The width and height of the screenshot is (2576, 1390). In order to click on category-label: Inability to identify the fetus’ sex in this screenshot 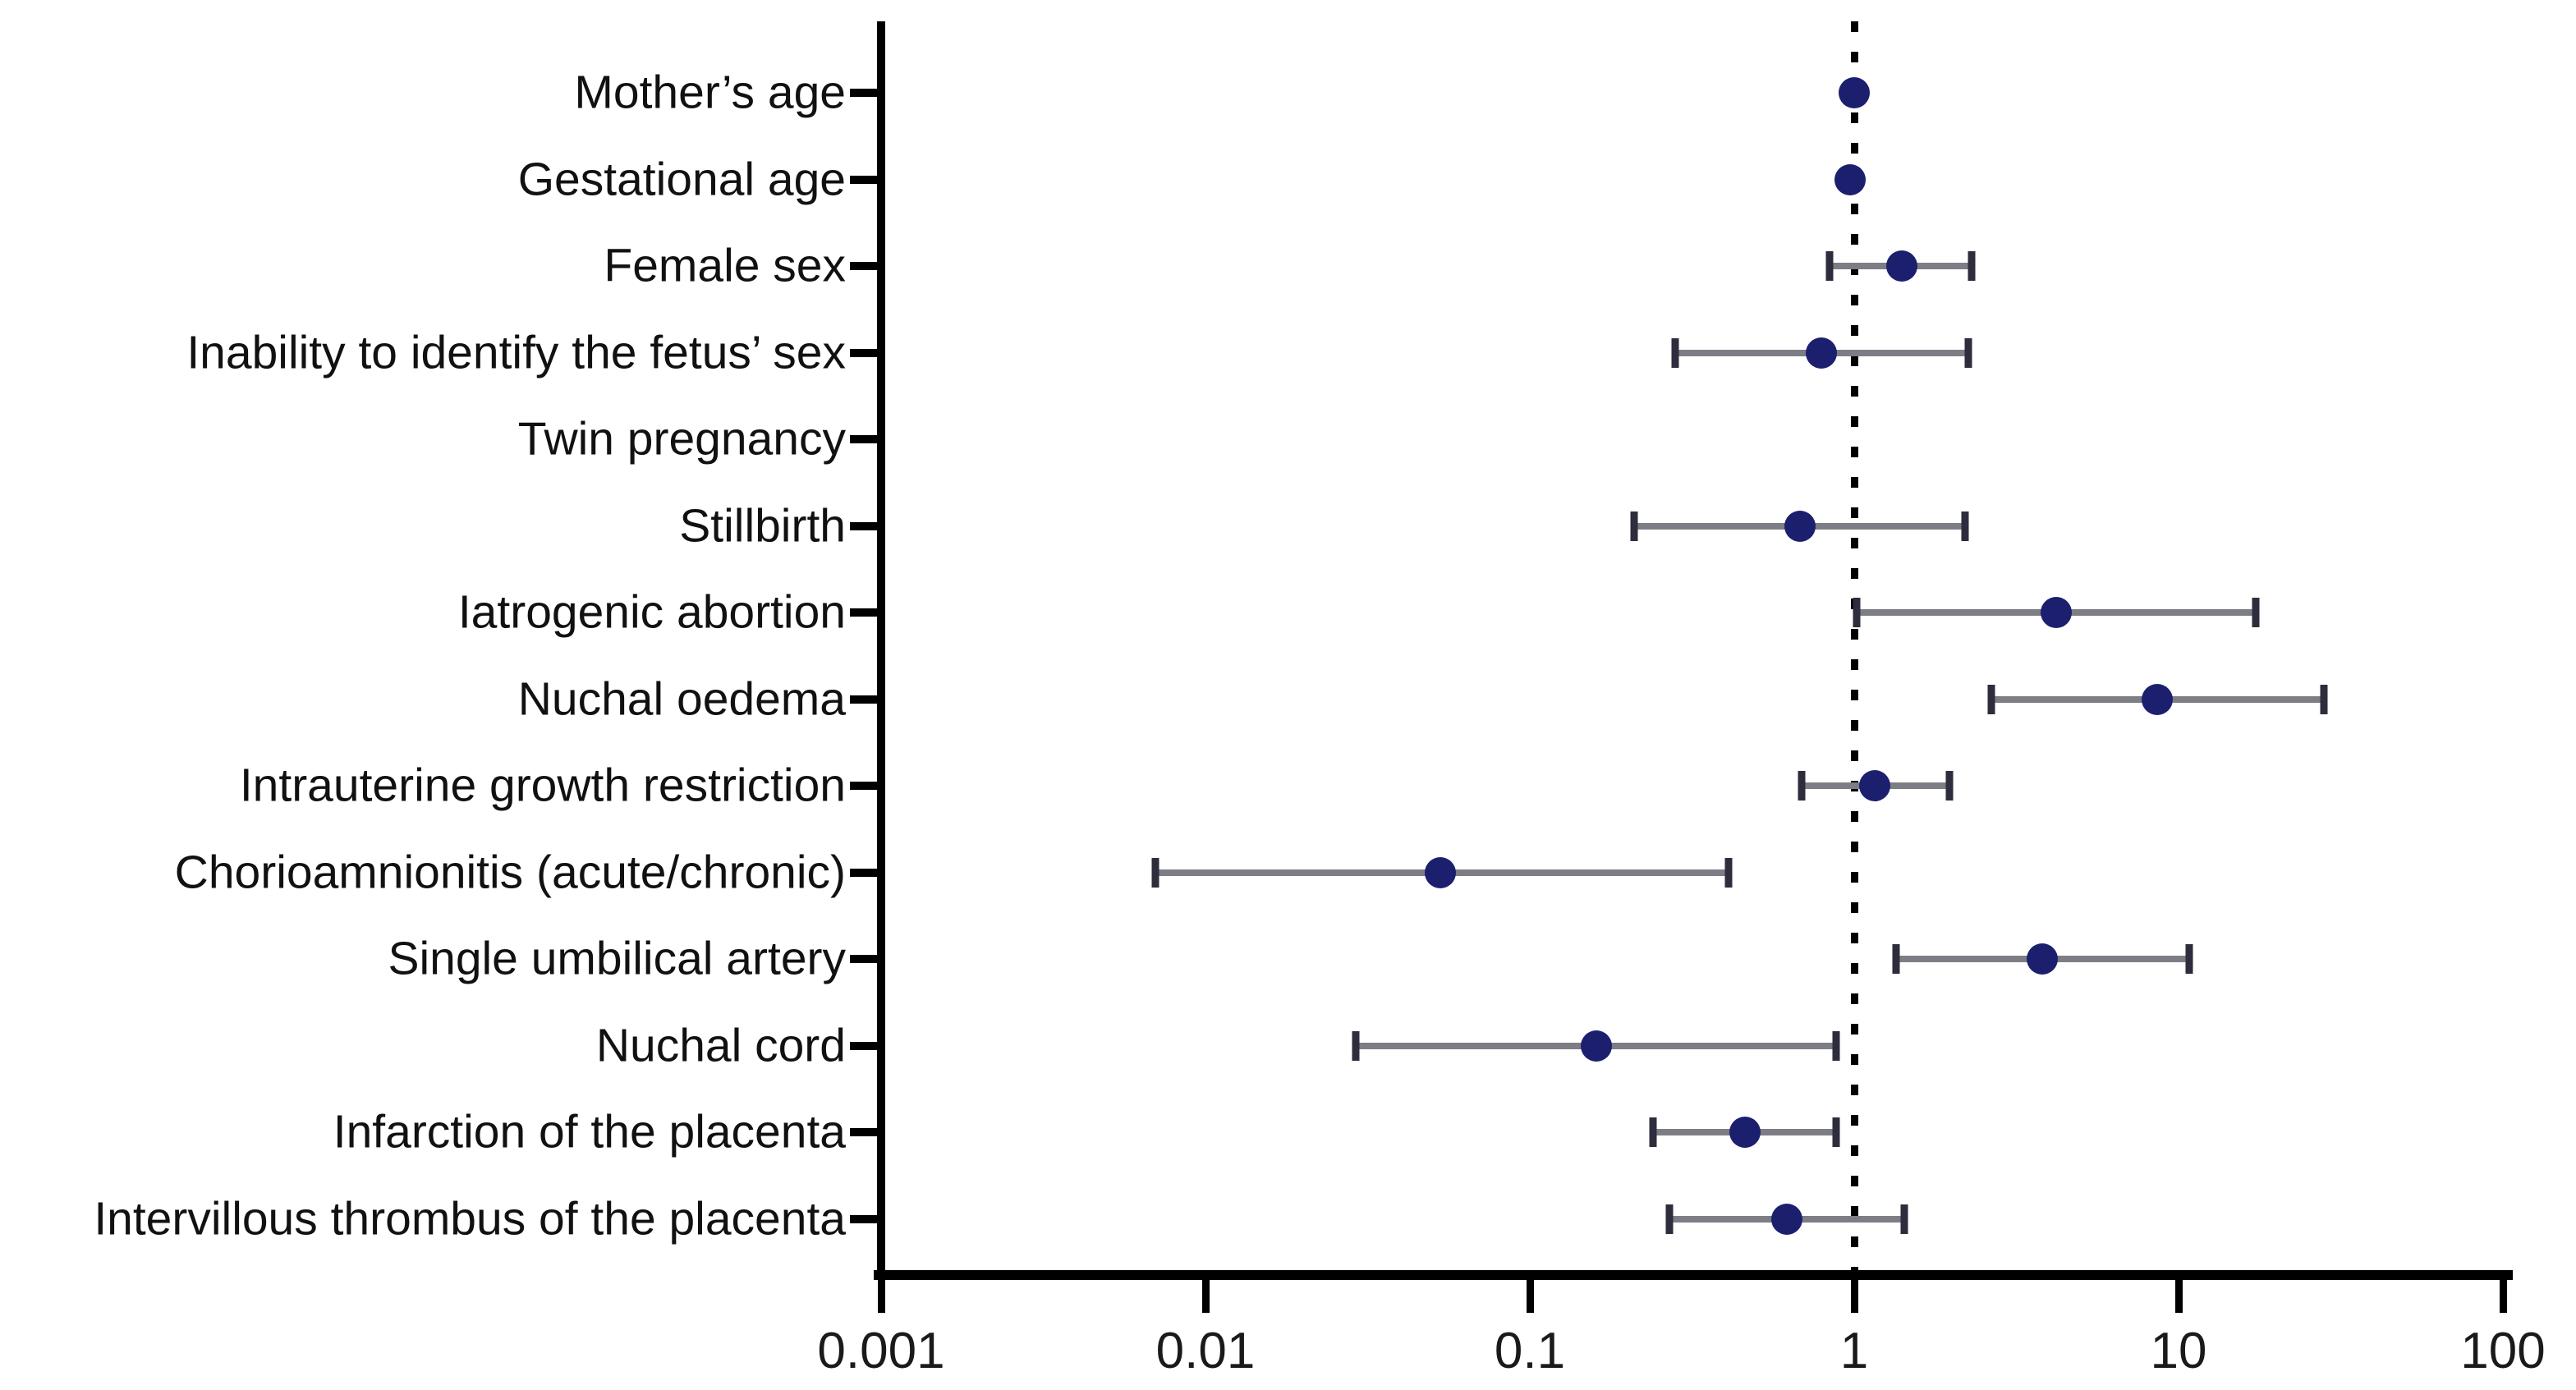, I will do `click(516, 352)`.